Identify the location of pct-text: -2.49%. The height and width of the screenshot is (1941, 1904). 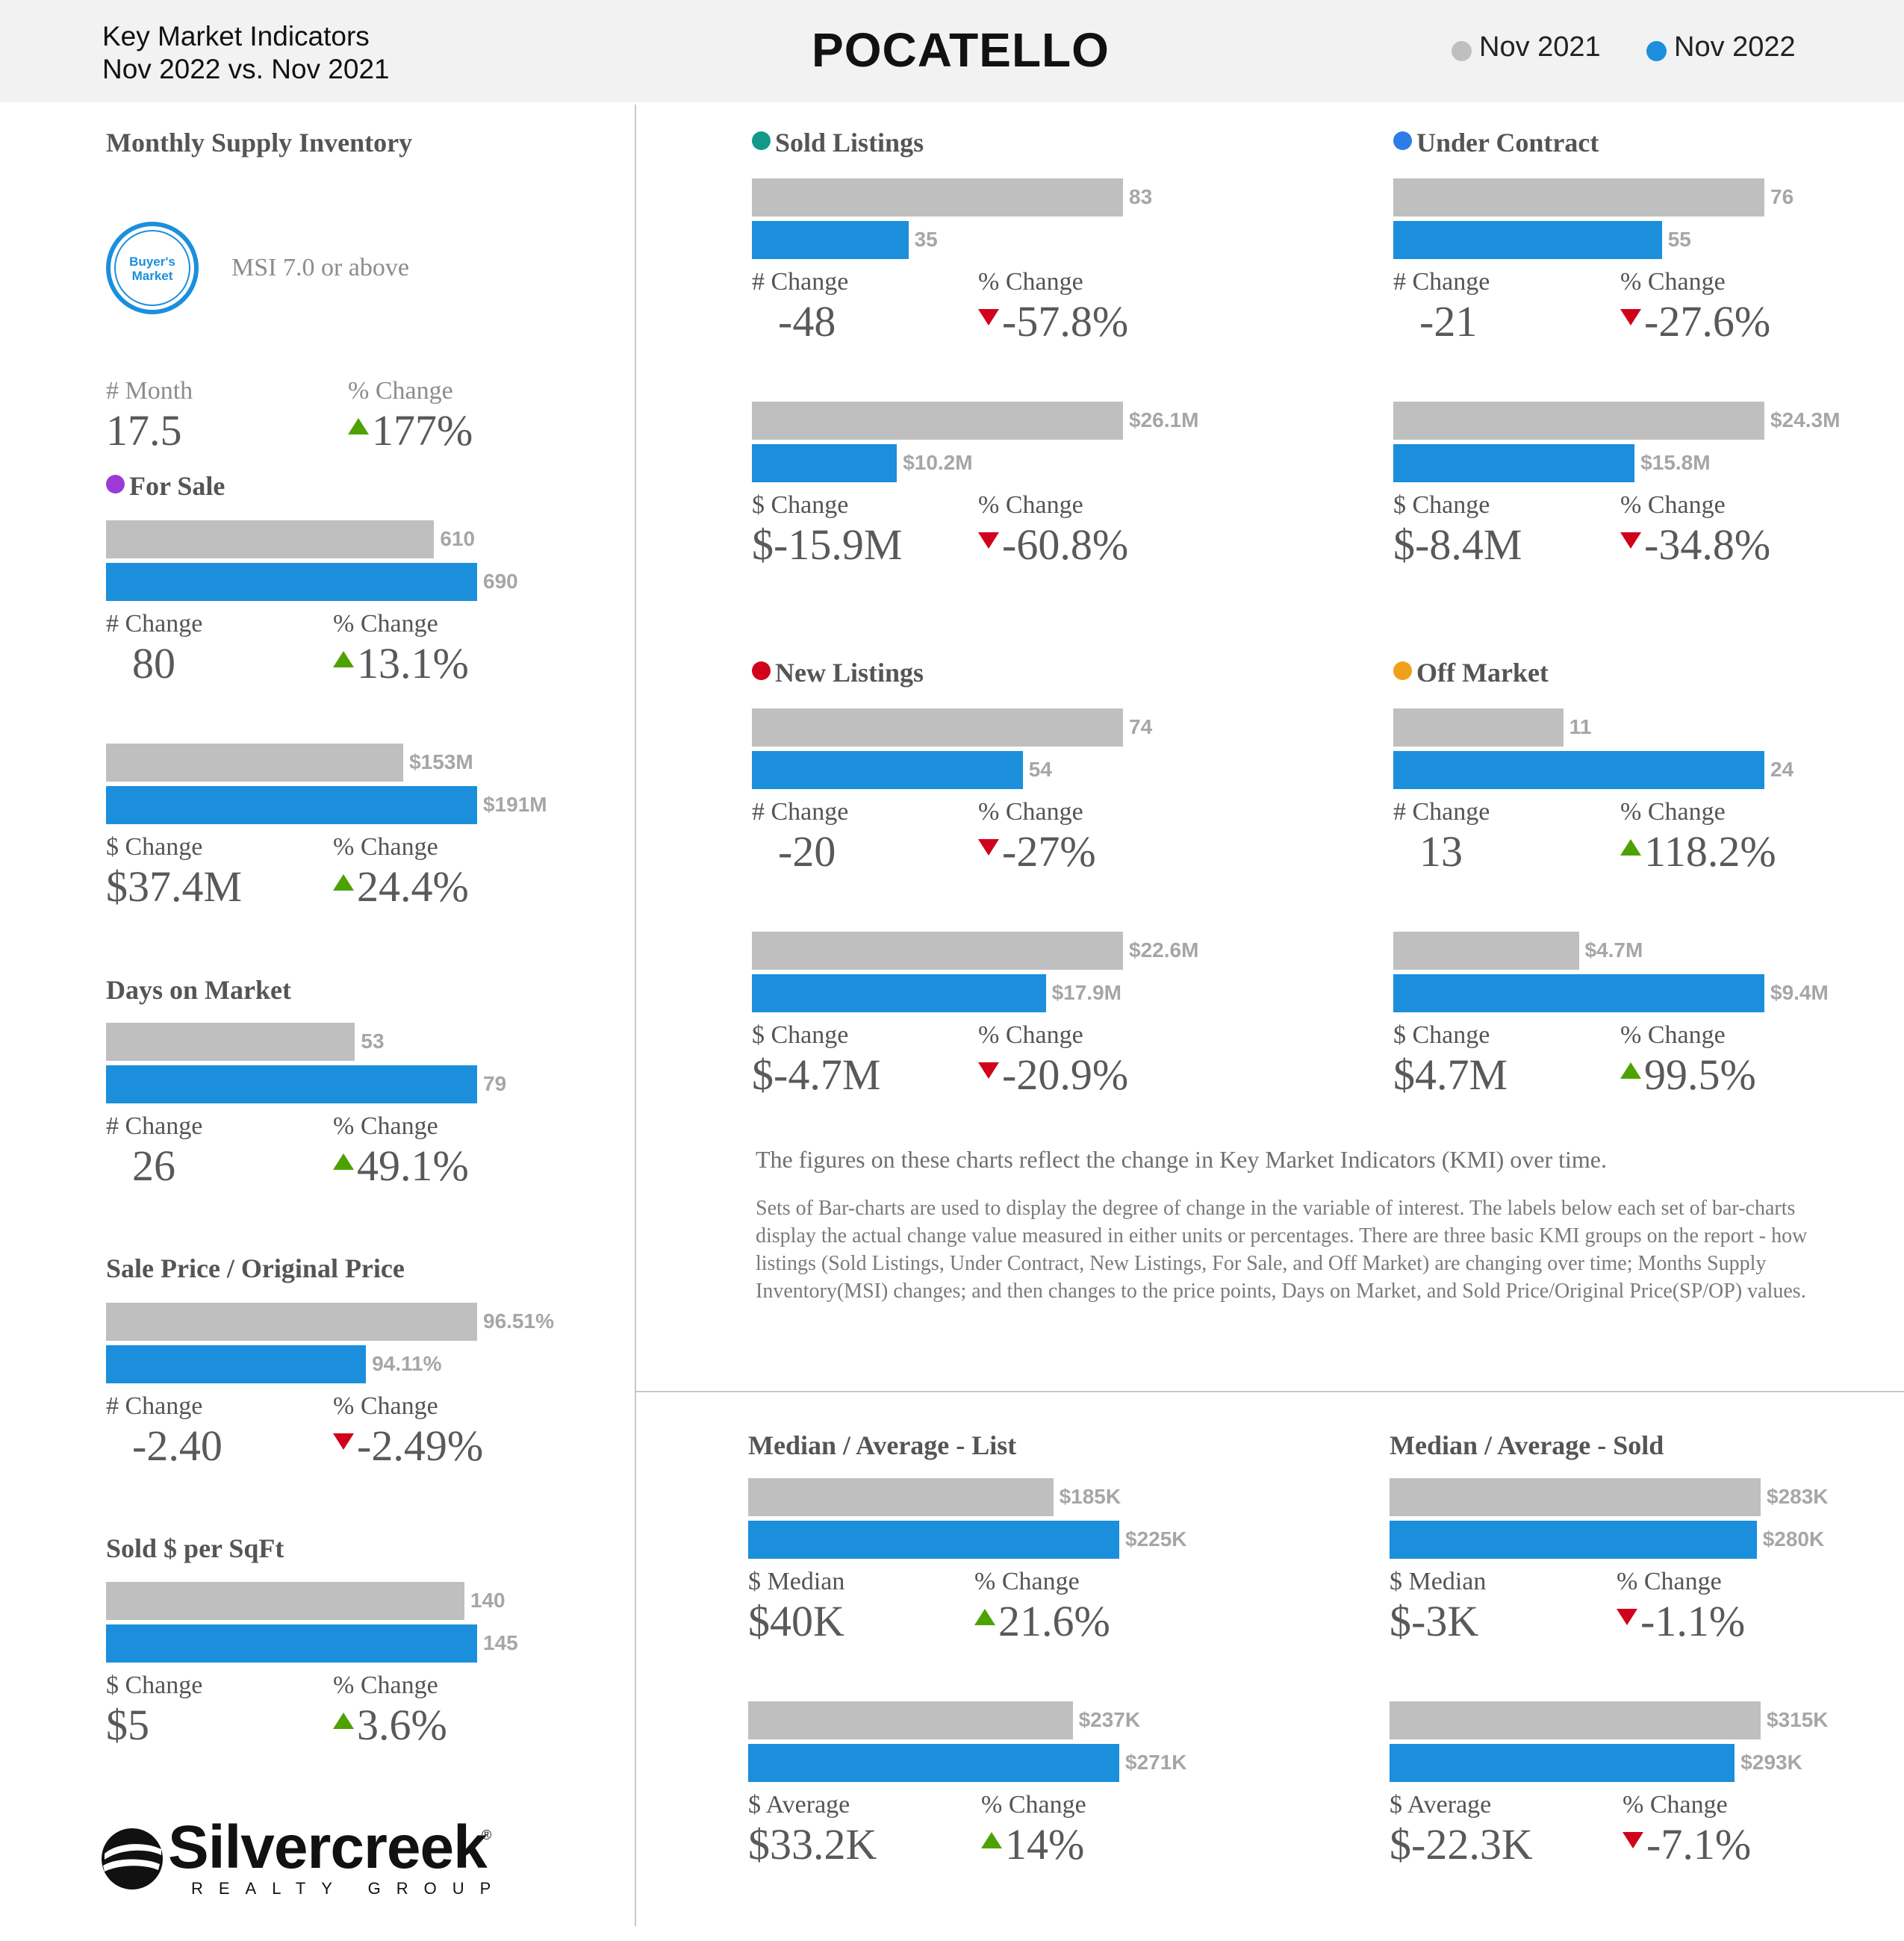
(420, 1445).